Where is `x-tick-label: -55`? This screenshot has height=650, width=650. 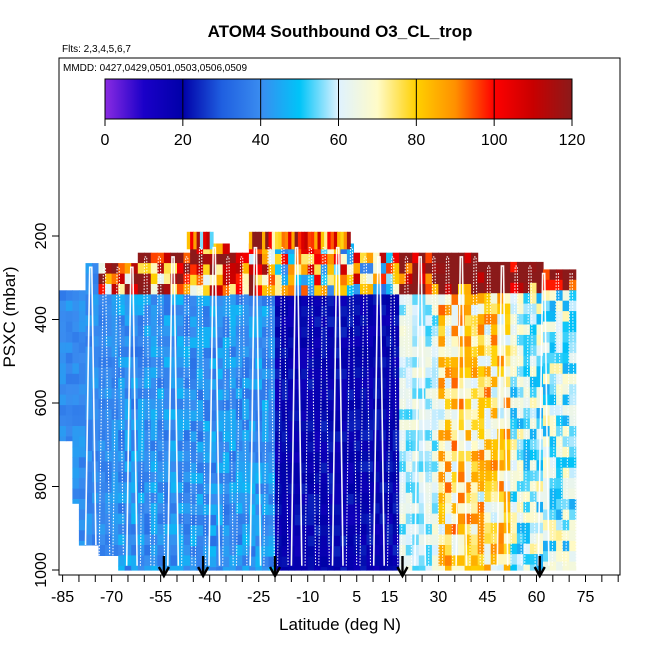 x-tick-label: -55 is located at coordinates (160, 597).